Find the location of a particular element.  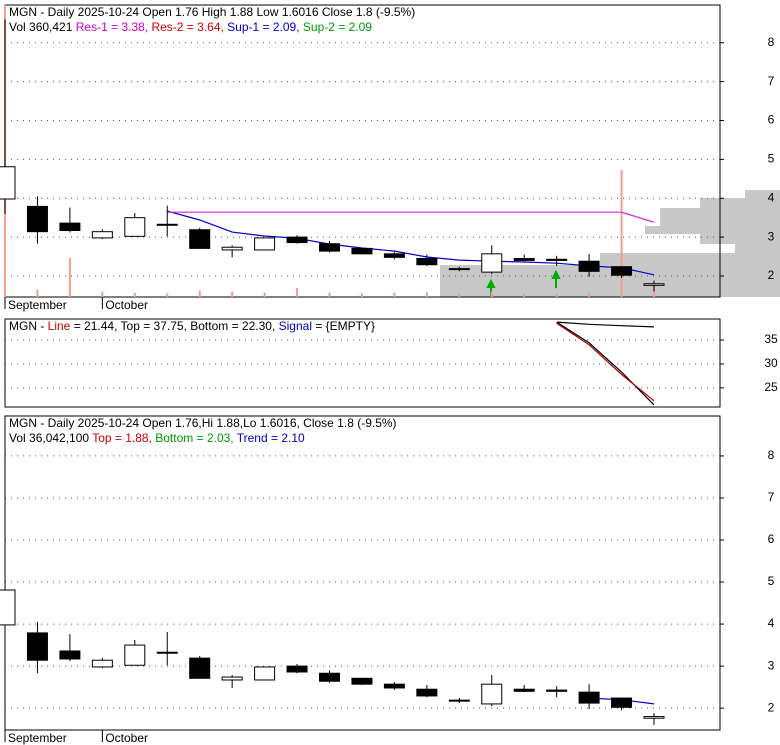

y-tick-label: 35 is located at coordinates (771, 339).